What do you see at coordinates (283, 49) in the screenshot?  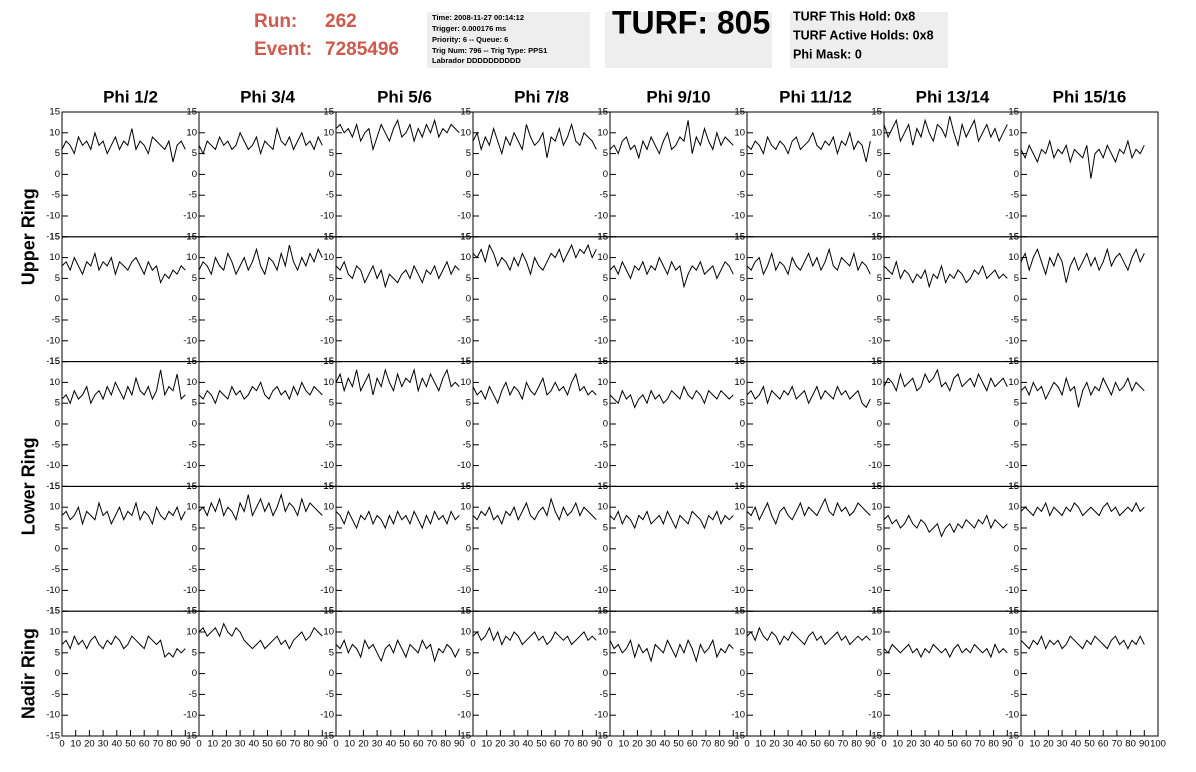 I see `event-label: Event:` at bounding box center [283, 49].